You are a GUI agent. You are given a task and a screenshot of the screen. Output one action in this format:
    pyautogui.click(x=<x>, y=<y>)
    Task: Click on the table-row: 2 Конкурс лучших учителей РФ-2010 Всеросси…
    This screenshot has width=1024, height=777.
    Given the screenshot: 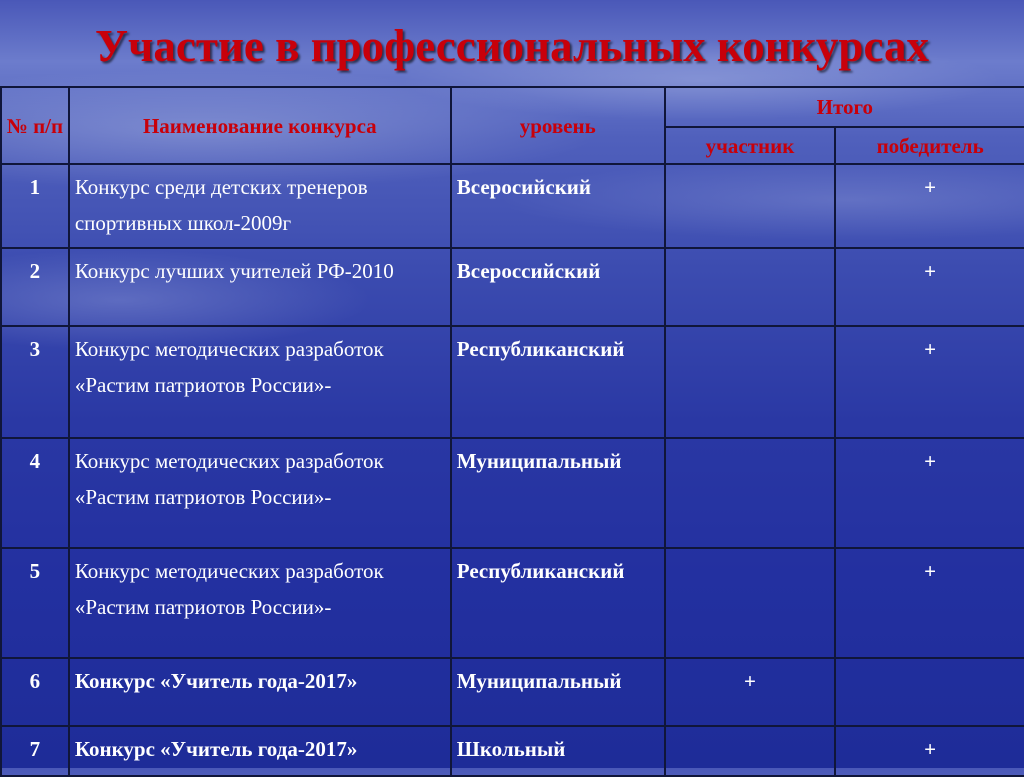 What is the action you would take?
    pyautogui.click(x=512, y=287)
    